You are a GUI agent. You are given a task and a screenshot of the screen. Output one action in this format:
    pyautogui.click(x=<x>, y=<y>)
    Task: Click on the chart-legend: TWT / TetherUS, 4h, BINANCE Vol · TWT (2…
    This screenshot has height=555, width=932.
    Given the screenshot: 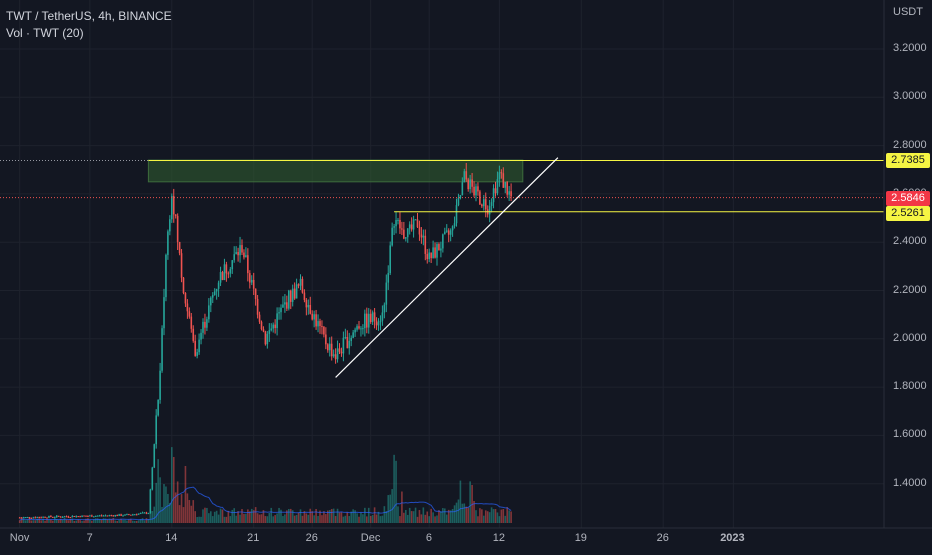 What is the action you would take?
    pyautogui.click(x=89, y=25)
    